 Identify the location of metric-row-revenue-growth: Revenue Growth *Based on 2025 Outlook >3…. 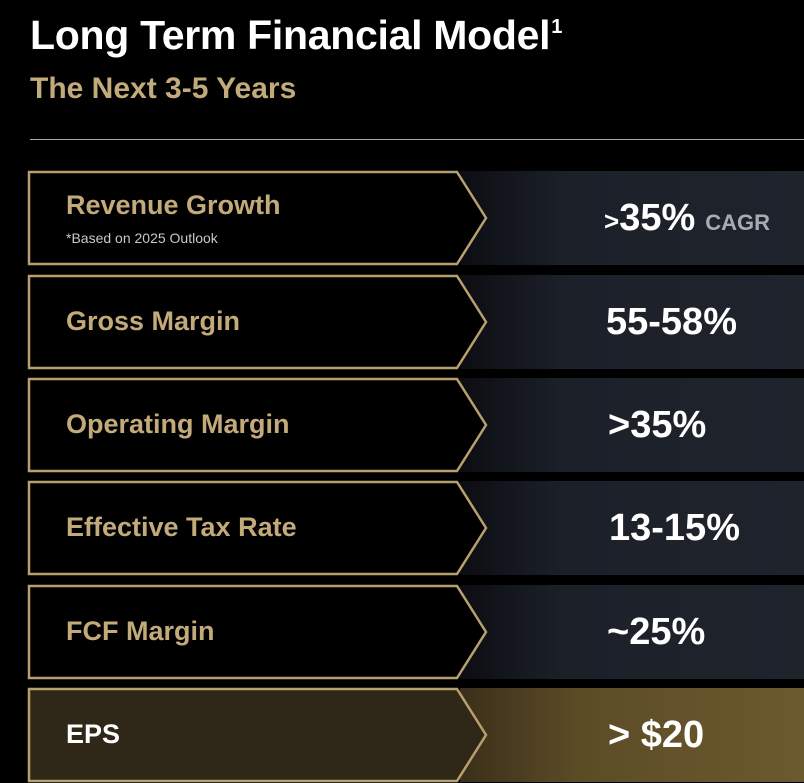
(402, 218).